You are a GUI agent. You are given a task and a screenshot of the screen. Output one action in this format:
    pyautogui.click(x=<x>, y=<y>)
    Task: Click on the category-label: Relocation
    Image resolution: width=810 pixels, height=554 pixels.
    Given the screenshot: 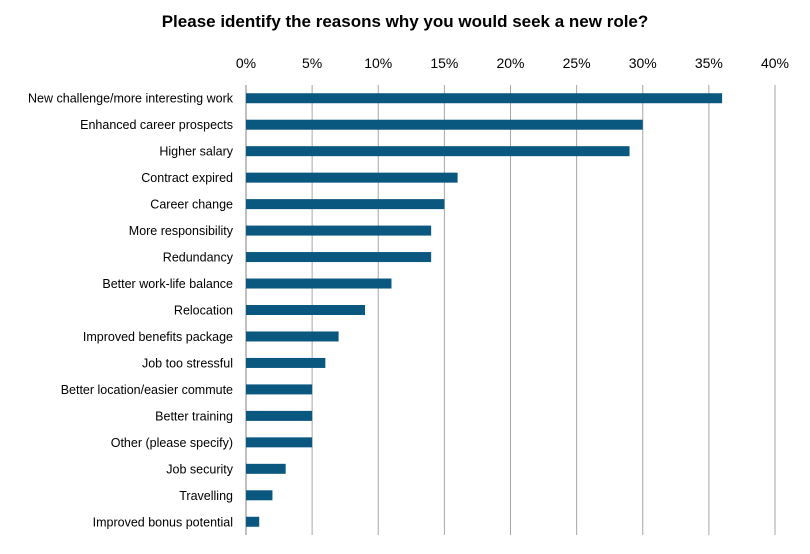 What is the action you would take?
    pyautogui.click(x=203, y=311)
    